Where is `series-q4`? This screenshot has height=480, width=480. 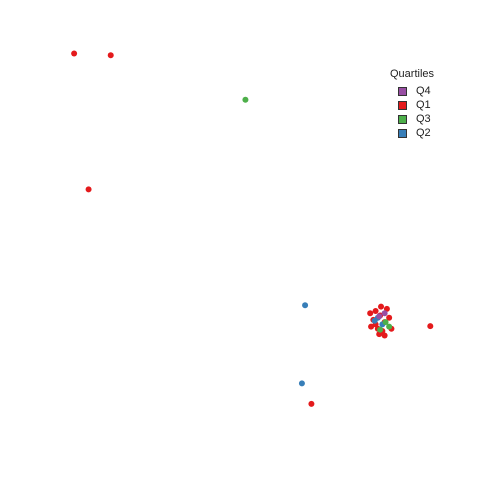
series-q4 is located at coordinates (382, 315).